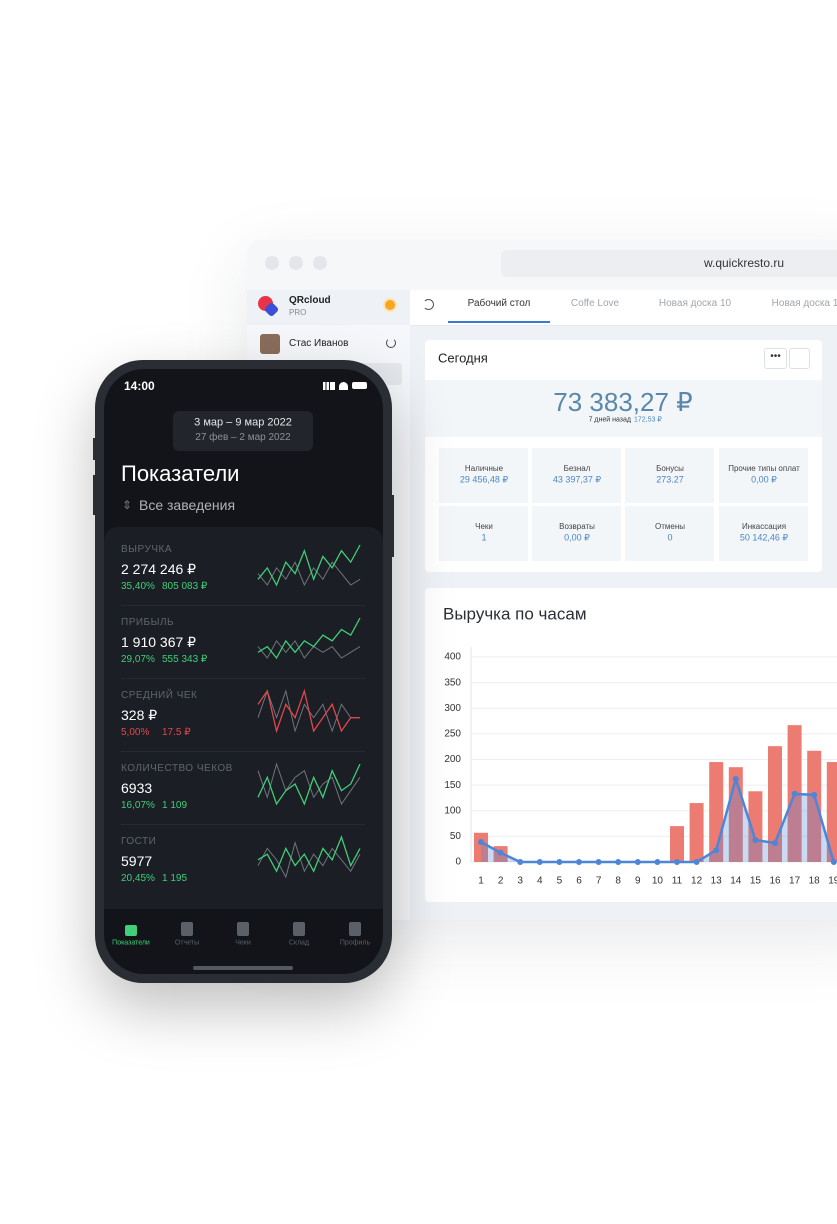 The height and width of the screenshot is (1224, 837). I want to click on period-picker, so click(243, 431).